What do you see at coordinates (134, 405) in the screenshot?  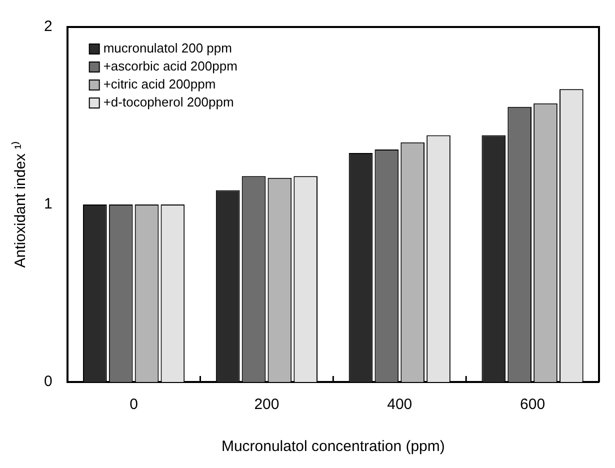 I see `x-tick-label: 0` at bounding box center [134, 405].